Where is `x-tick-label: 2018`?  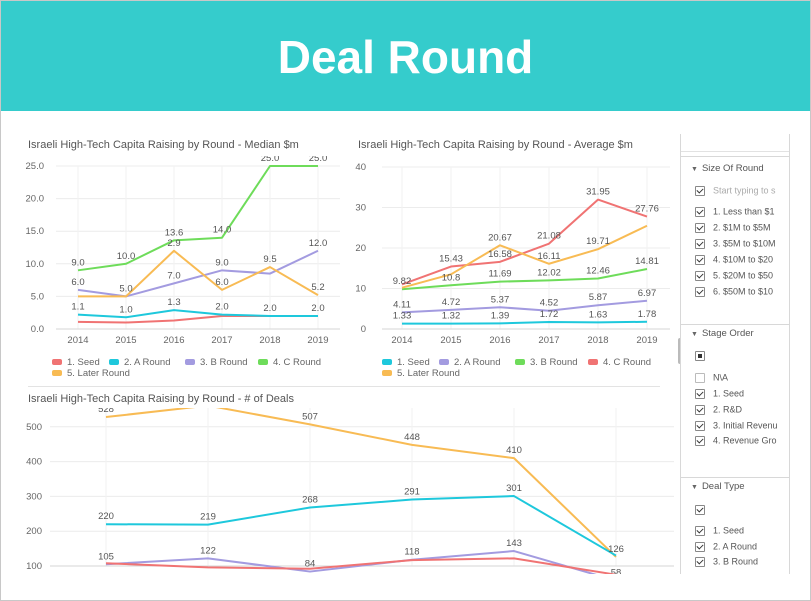
x-tick-label: 2018 is located at coordinates (269, 340).